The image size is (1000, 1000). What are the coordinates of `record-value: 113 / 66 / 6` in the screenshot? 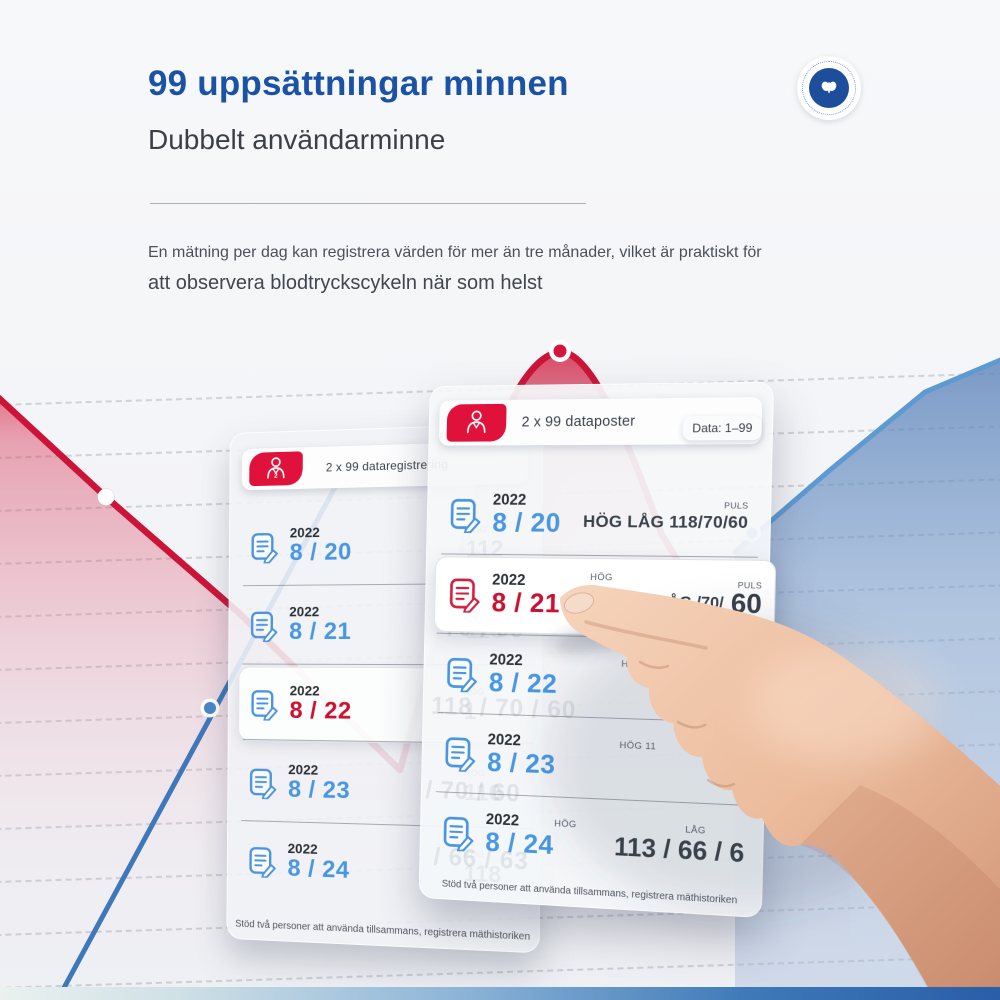 It's located at (679, 849).